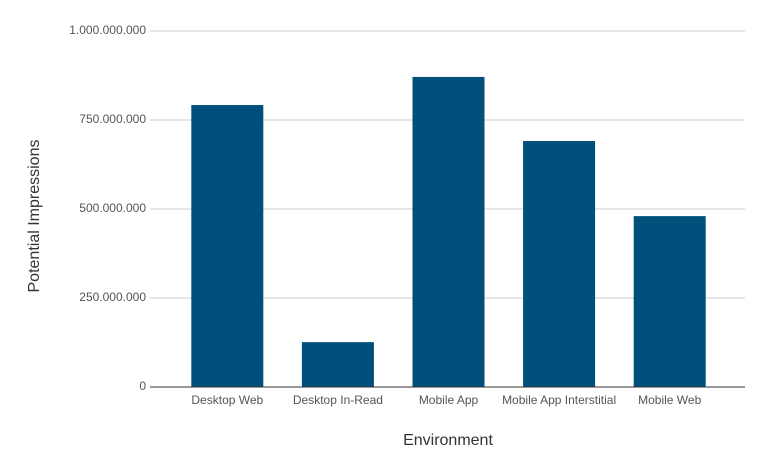 Image resolution: width=769 pixels, height=475 pixels. What do you see at coordinates (112, 297) in the screenshot?
I see `y-tick-label: 250.000.000` at bounding box center [112, 297].